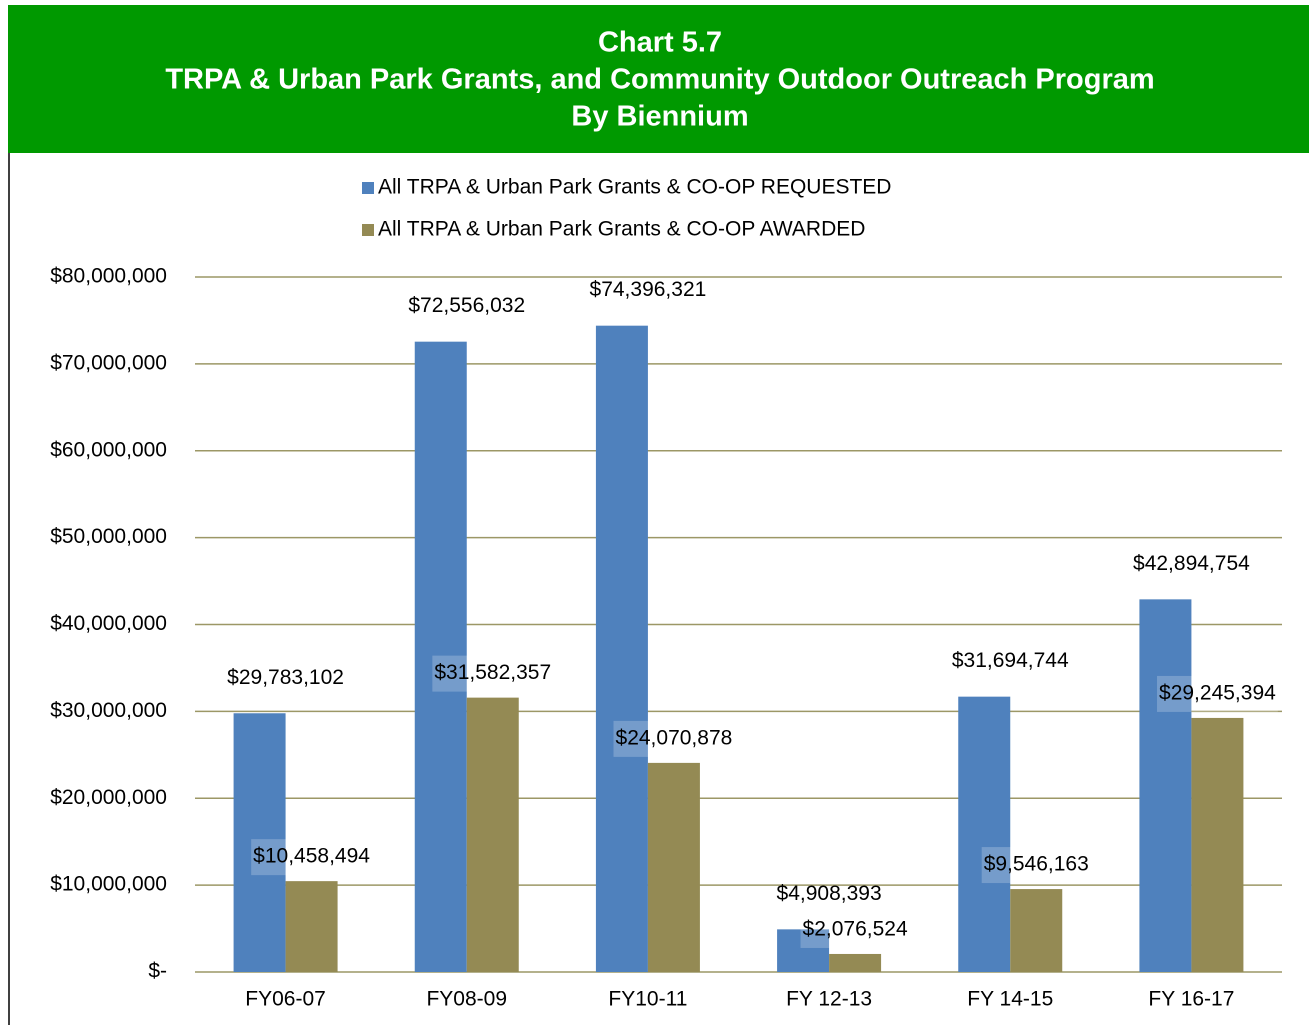 Image resolution: width=1309 pixels, height=1025 pixels. I want to click on header-band, so click(658, 79).